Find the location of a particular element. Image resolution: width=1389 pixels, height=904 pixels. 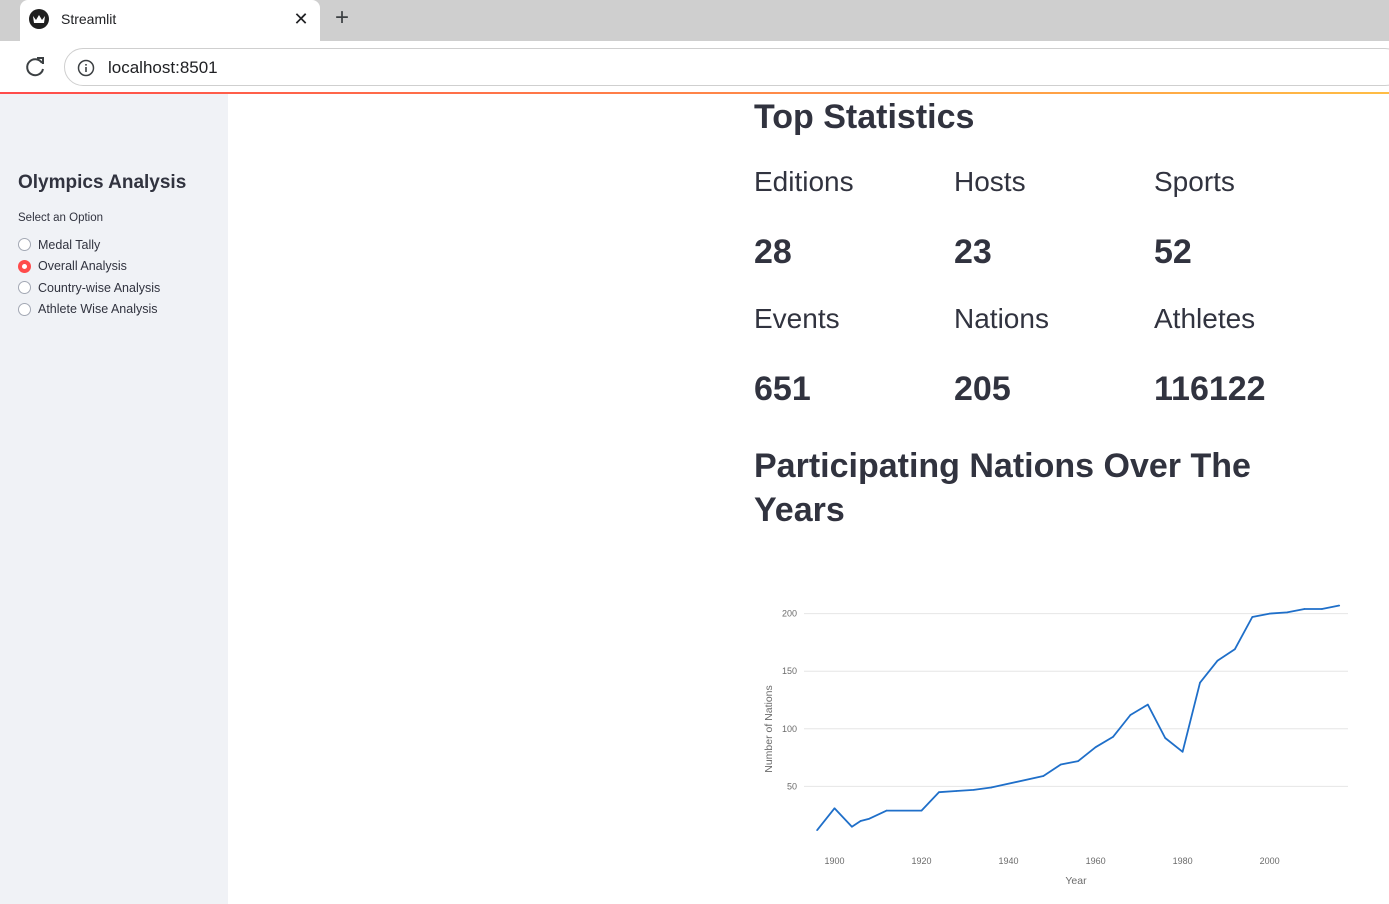

y-tick-label: 100 is located at coordinates (789, 729).